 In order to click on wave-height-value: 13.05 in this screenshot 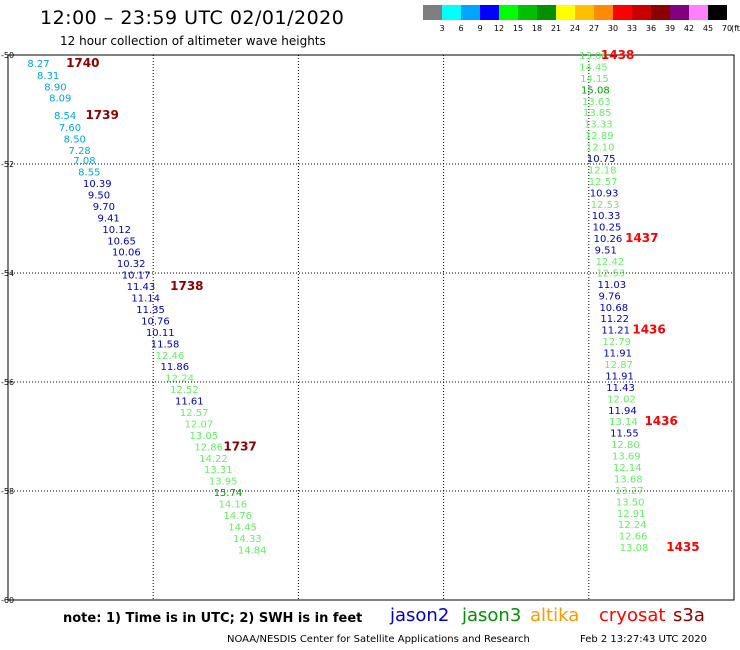, I will do `click(204, 436)`.